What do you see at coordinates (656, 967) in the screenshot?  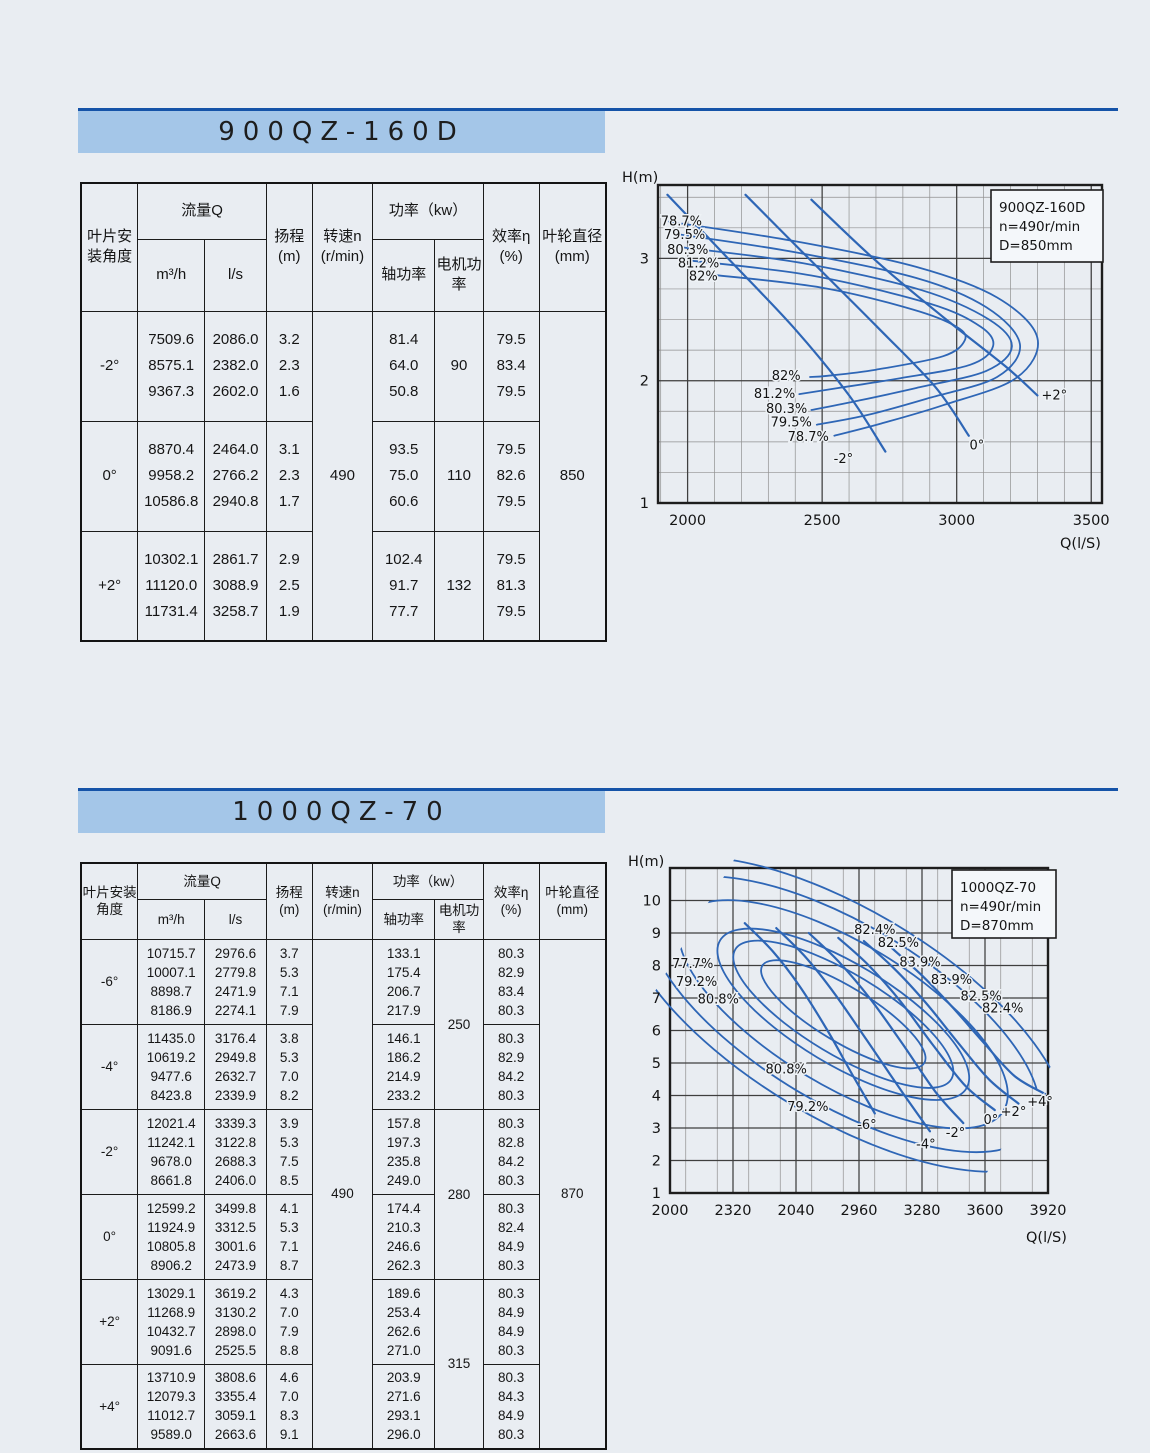 I see `y-tick-label: 8` at bounding box center [656, 967].